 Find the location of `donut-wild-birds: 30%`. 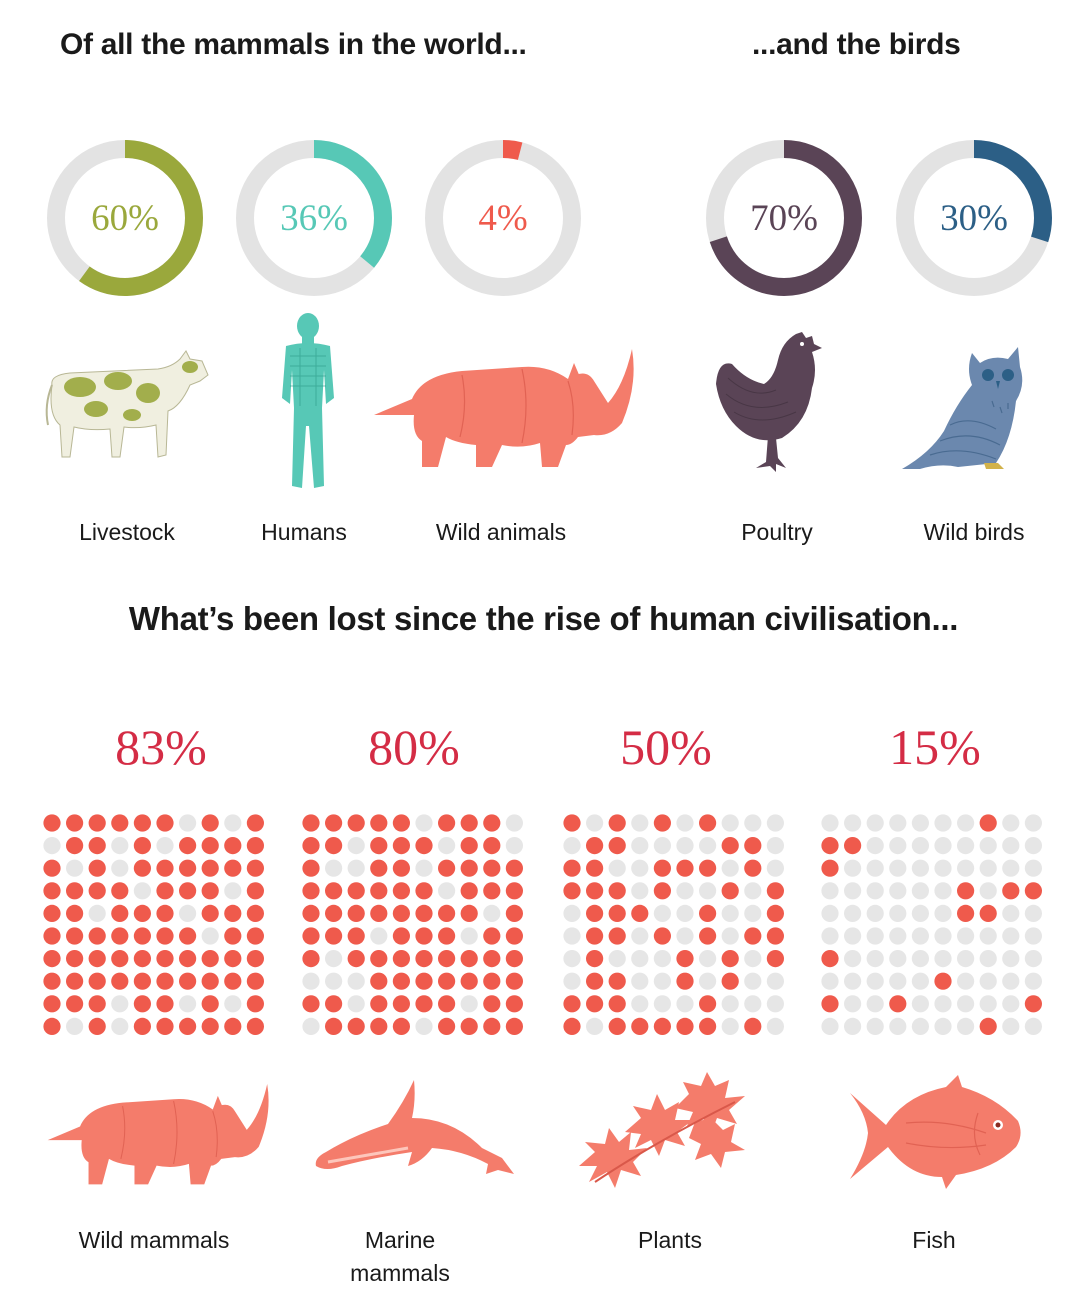

donut-wild-birds: 30% is located at coordinates (974, 218).